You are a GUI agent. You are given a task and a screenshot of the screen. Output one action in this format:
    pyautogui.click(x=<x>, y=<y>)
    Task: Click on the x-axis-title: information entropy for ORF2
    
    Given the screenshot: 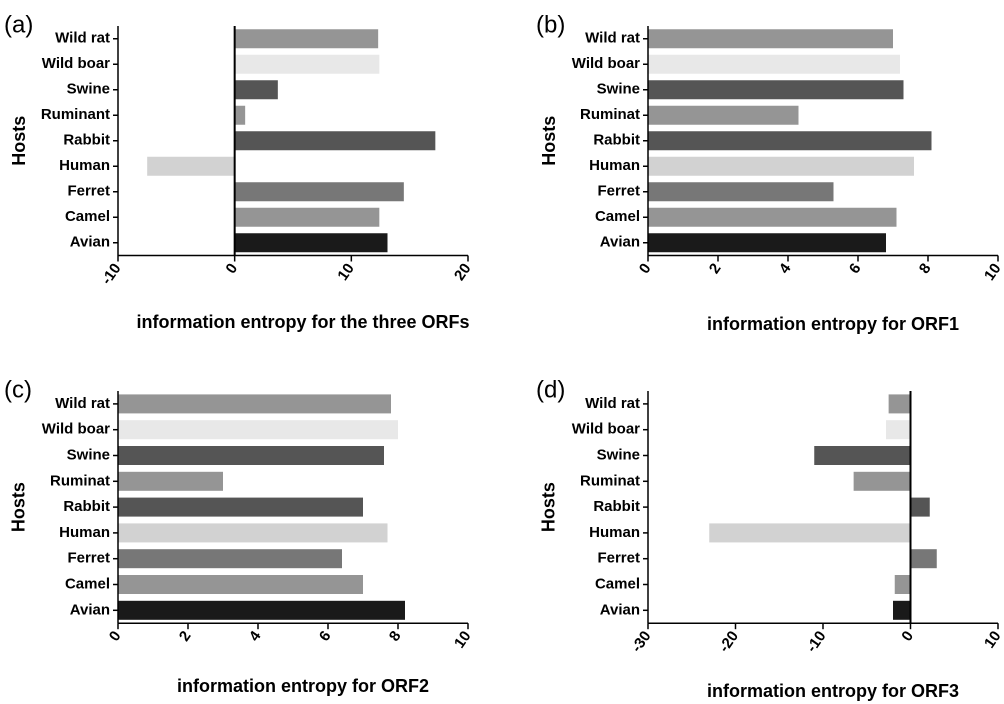 What is the action you would take?
    pyautogui.click(x=303, y=686)
    